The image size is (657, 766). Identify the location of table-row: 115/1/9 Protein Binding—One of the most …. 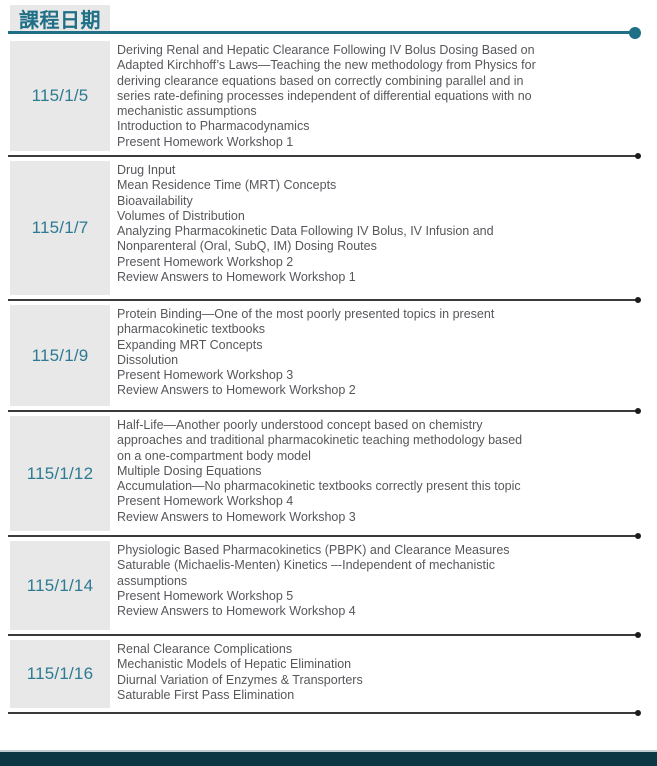
(324, 357).